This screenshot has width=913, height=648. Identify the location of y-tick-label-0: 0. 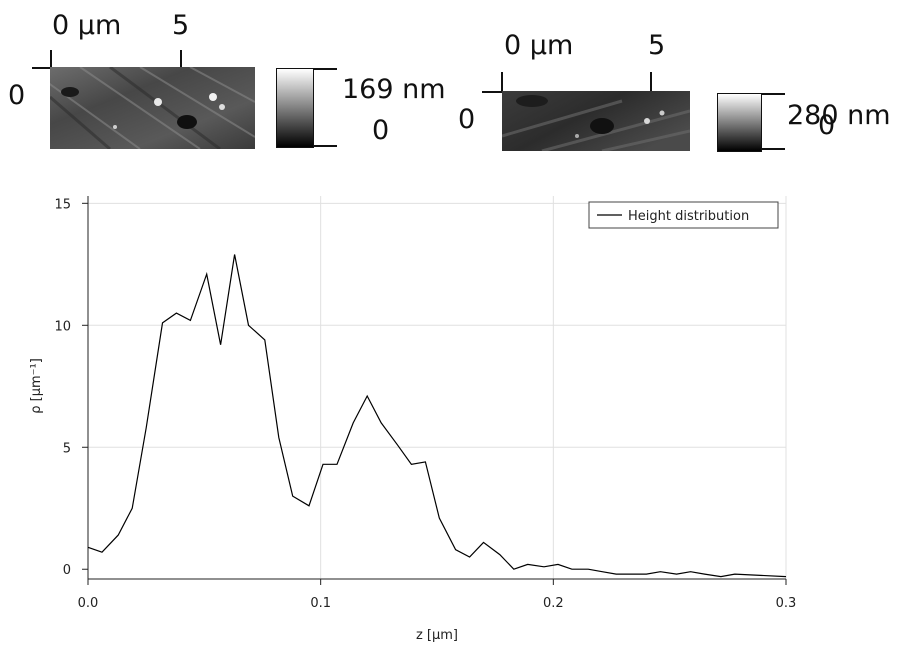
(67, 570).